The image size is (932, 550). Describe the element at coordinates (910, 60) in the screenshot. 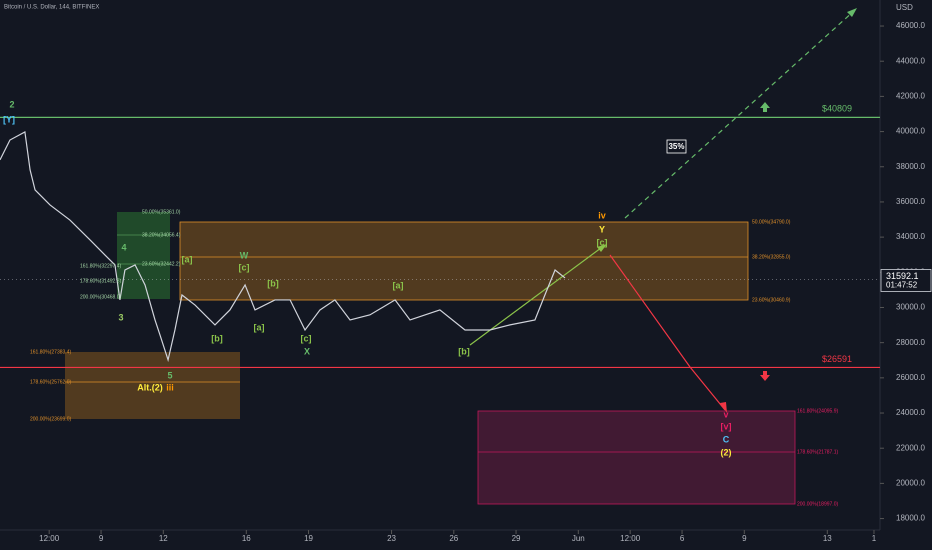

I see `y-tick-label: 44000.0` at that location.